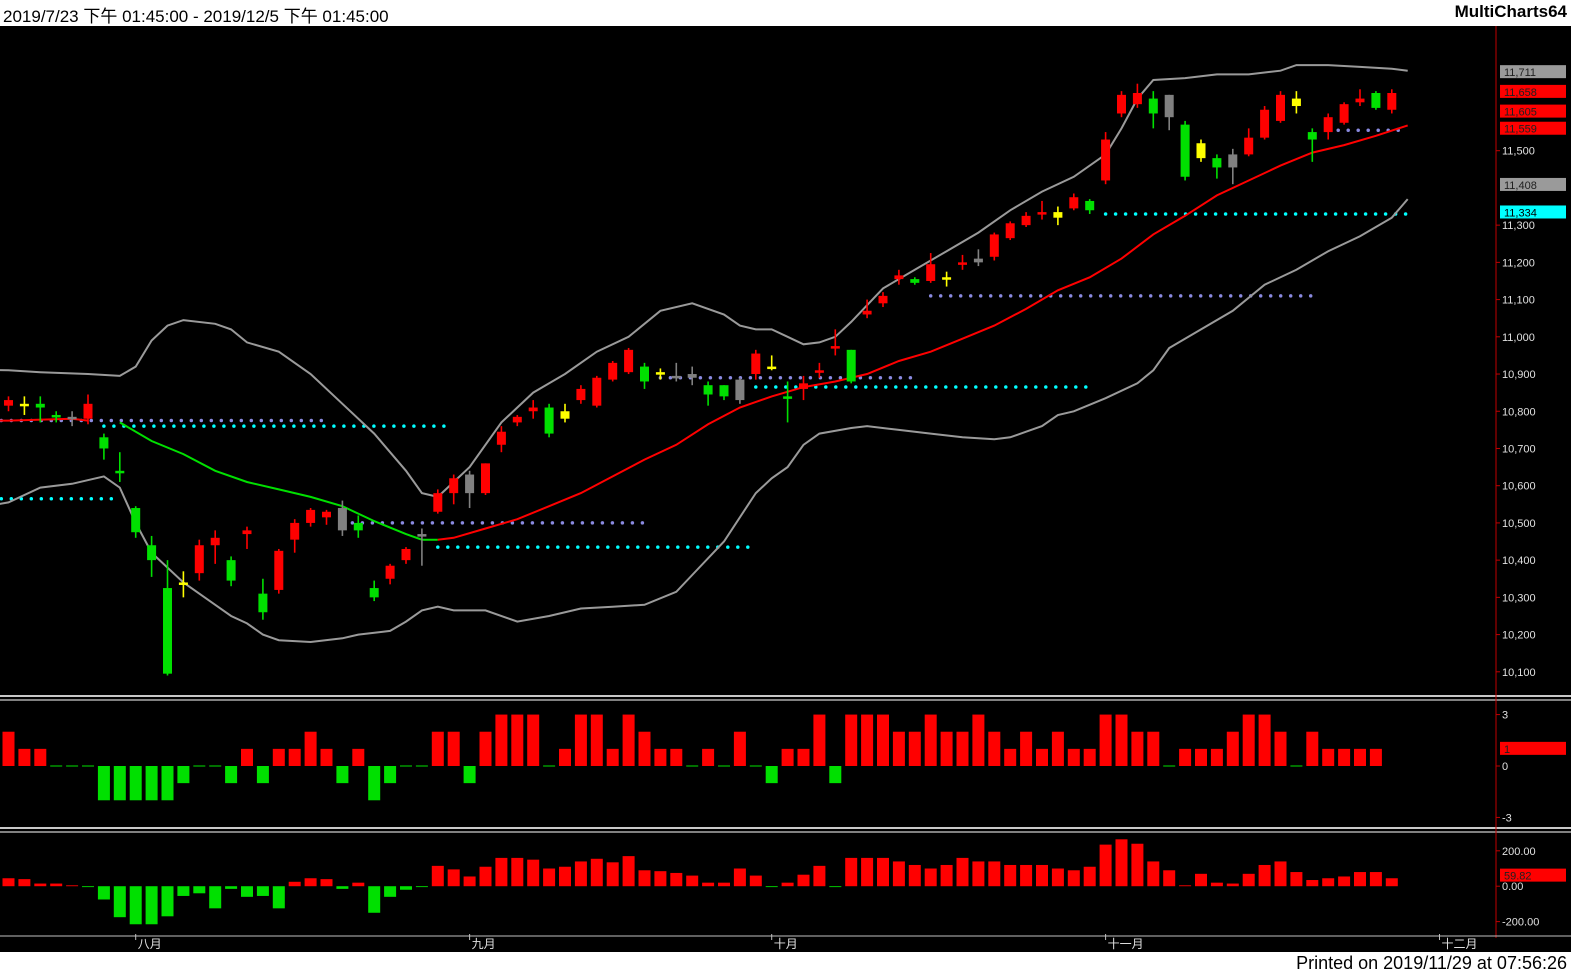 The image size is (1571, 976). I want to click on indicator-marker-box, so click(1533, 748).